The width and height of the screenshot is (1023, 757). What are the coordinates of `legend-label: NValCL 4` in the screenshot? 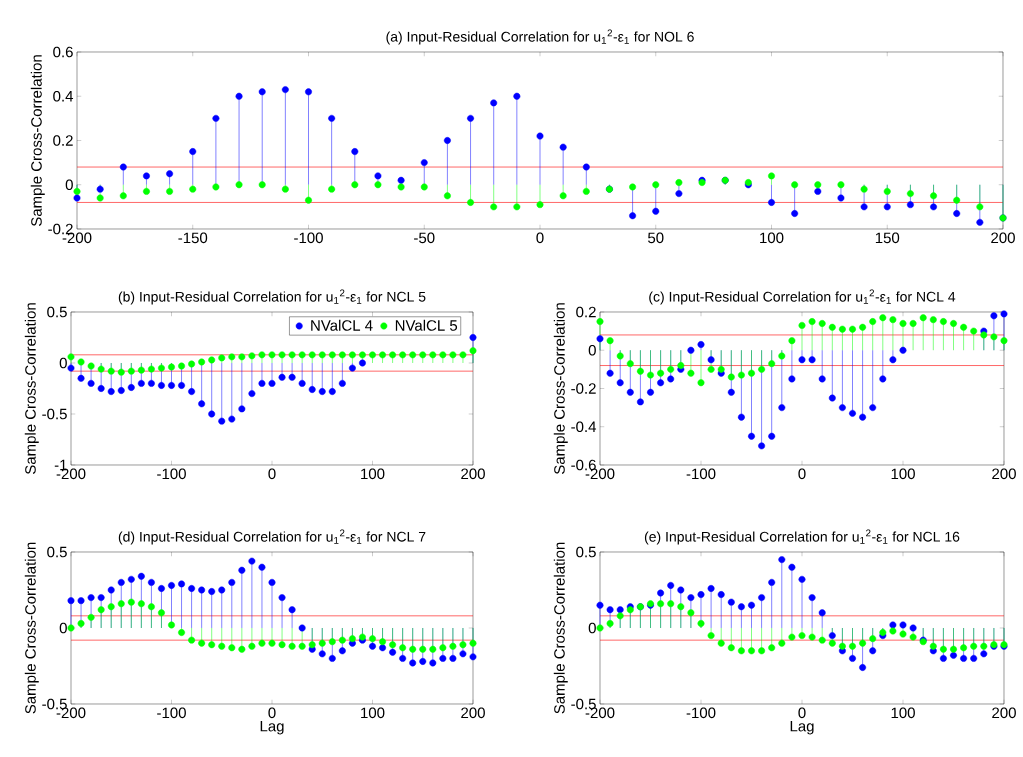 It's located at (342, 325).